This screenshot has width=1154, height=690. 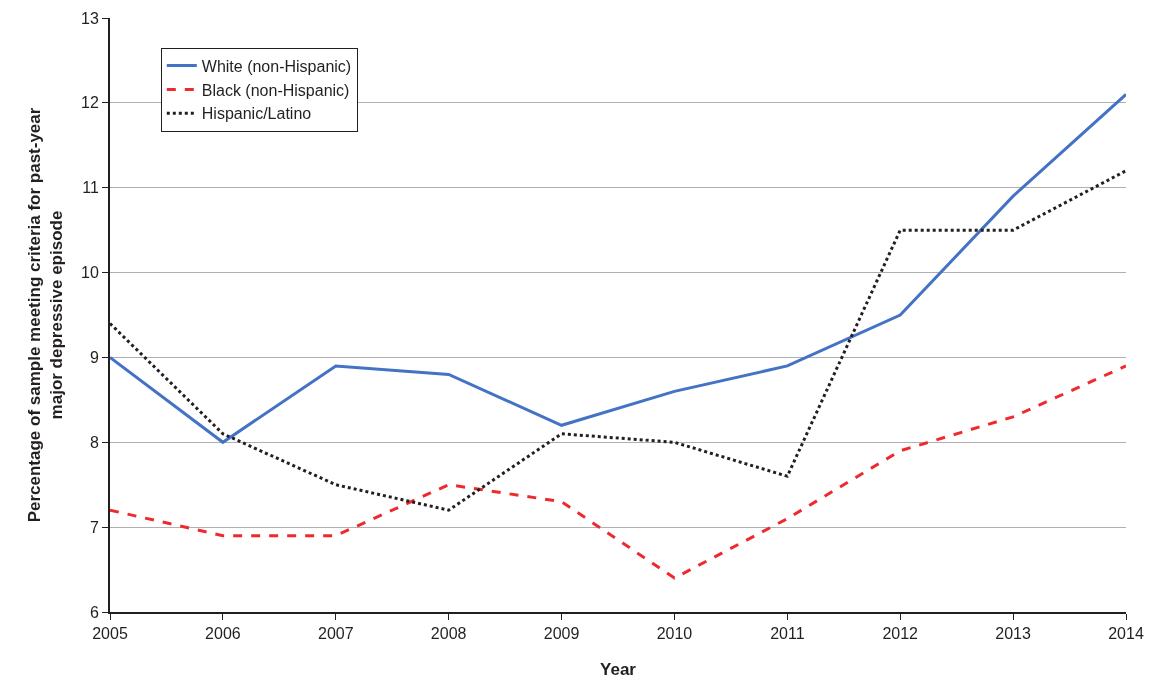 I want to click on x-tick-label: 2007, so click(x=335, y=634).